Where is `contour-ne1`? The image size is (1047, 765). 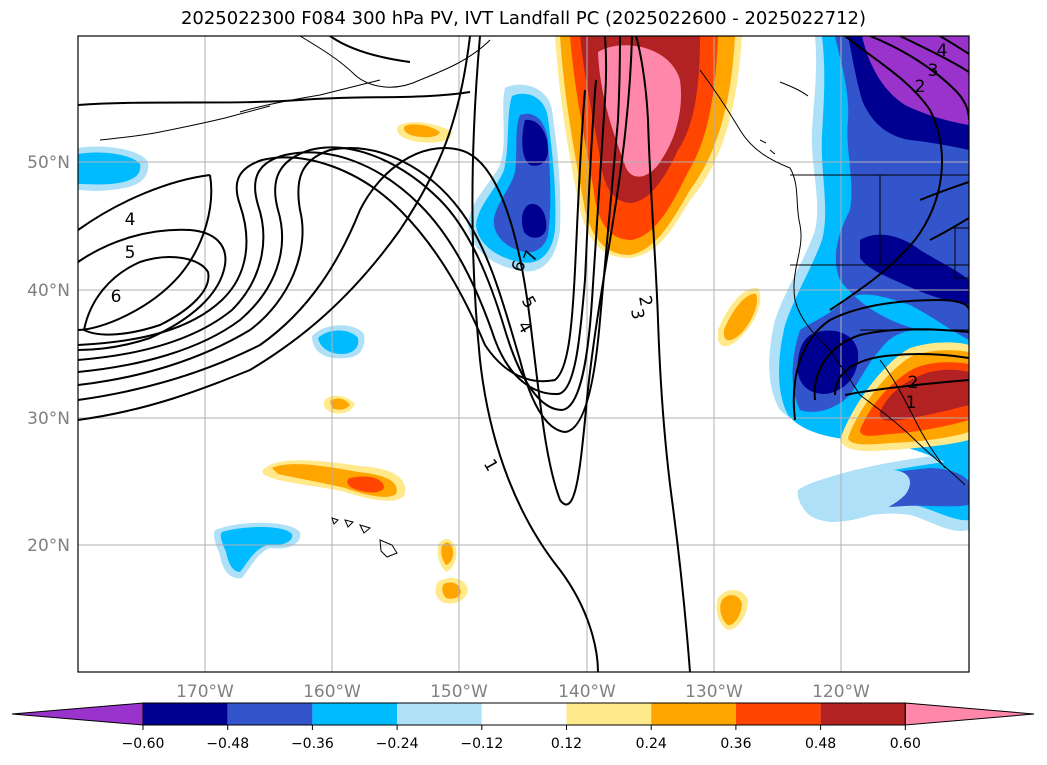 contour-ne1 is located at coordinates (886, 173).